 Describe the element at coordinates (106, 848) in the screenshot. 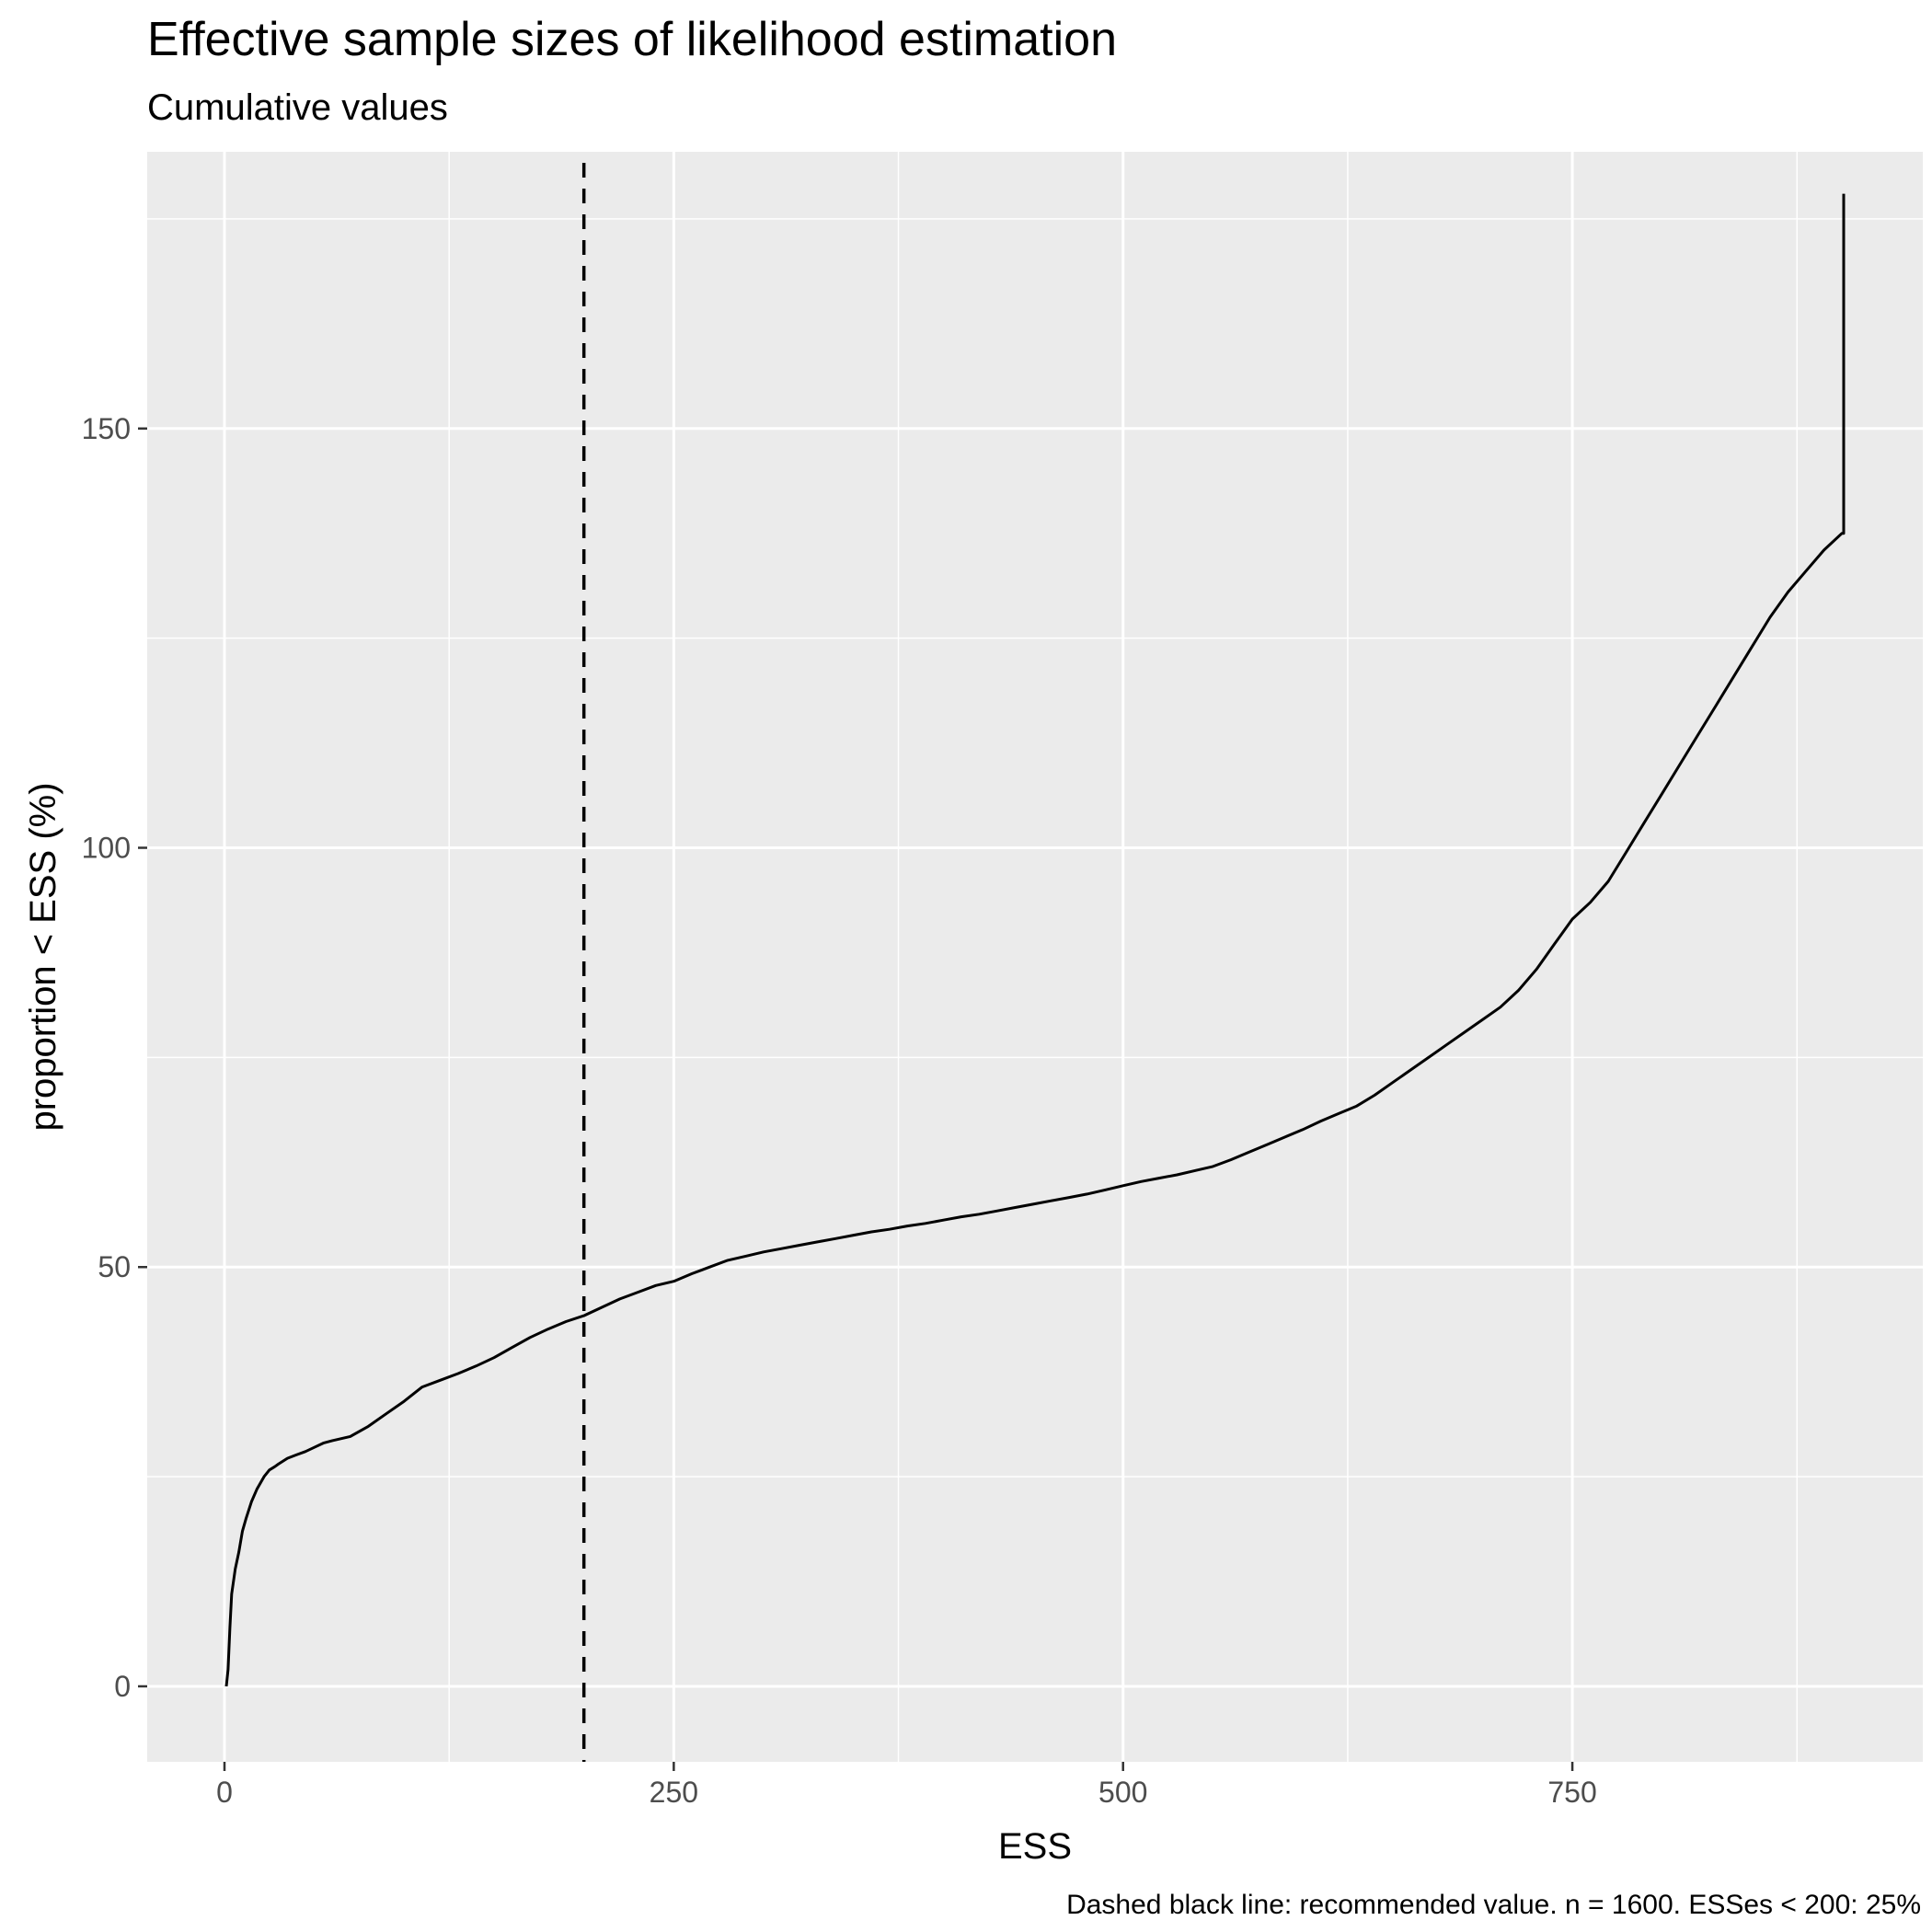

I see `y-tick-label: 100` at that location.